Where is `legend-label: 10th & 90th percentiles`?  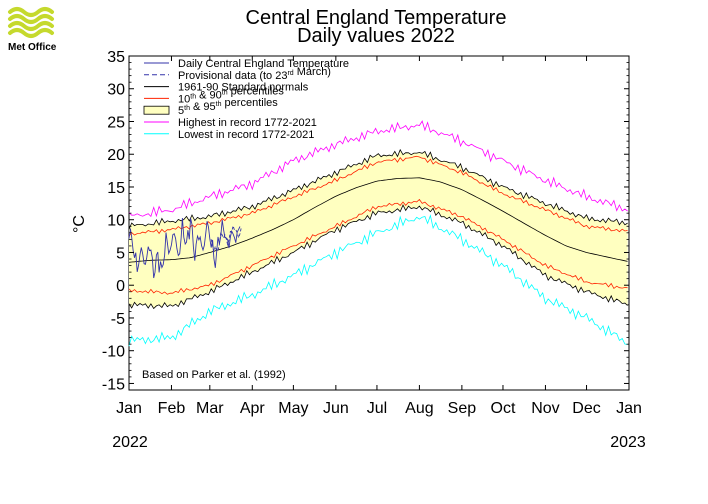 legend-label: 10th & 90th percentiles is located at coordinates (231, 95).